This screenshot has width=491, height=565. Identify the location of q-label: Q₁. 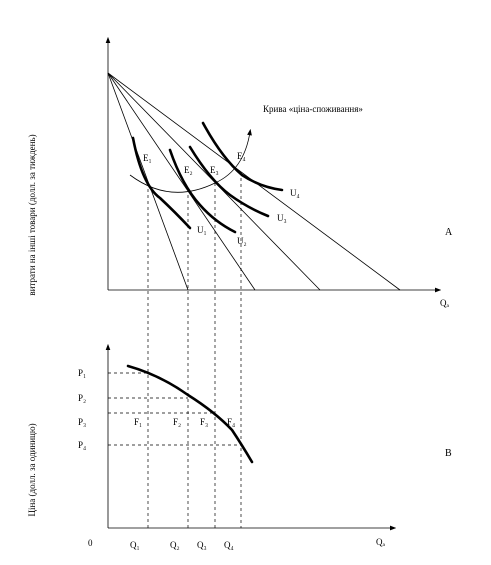
(135, 545).